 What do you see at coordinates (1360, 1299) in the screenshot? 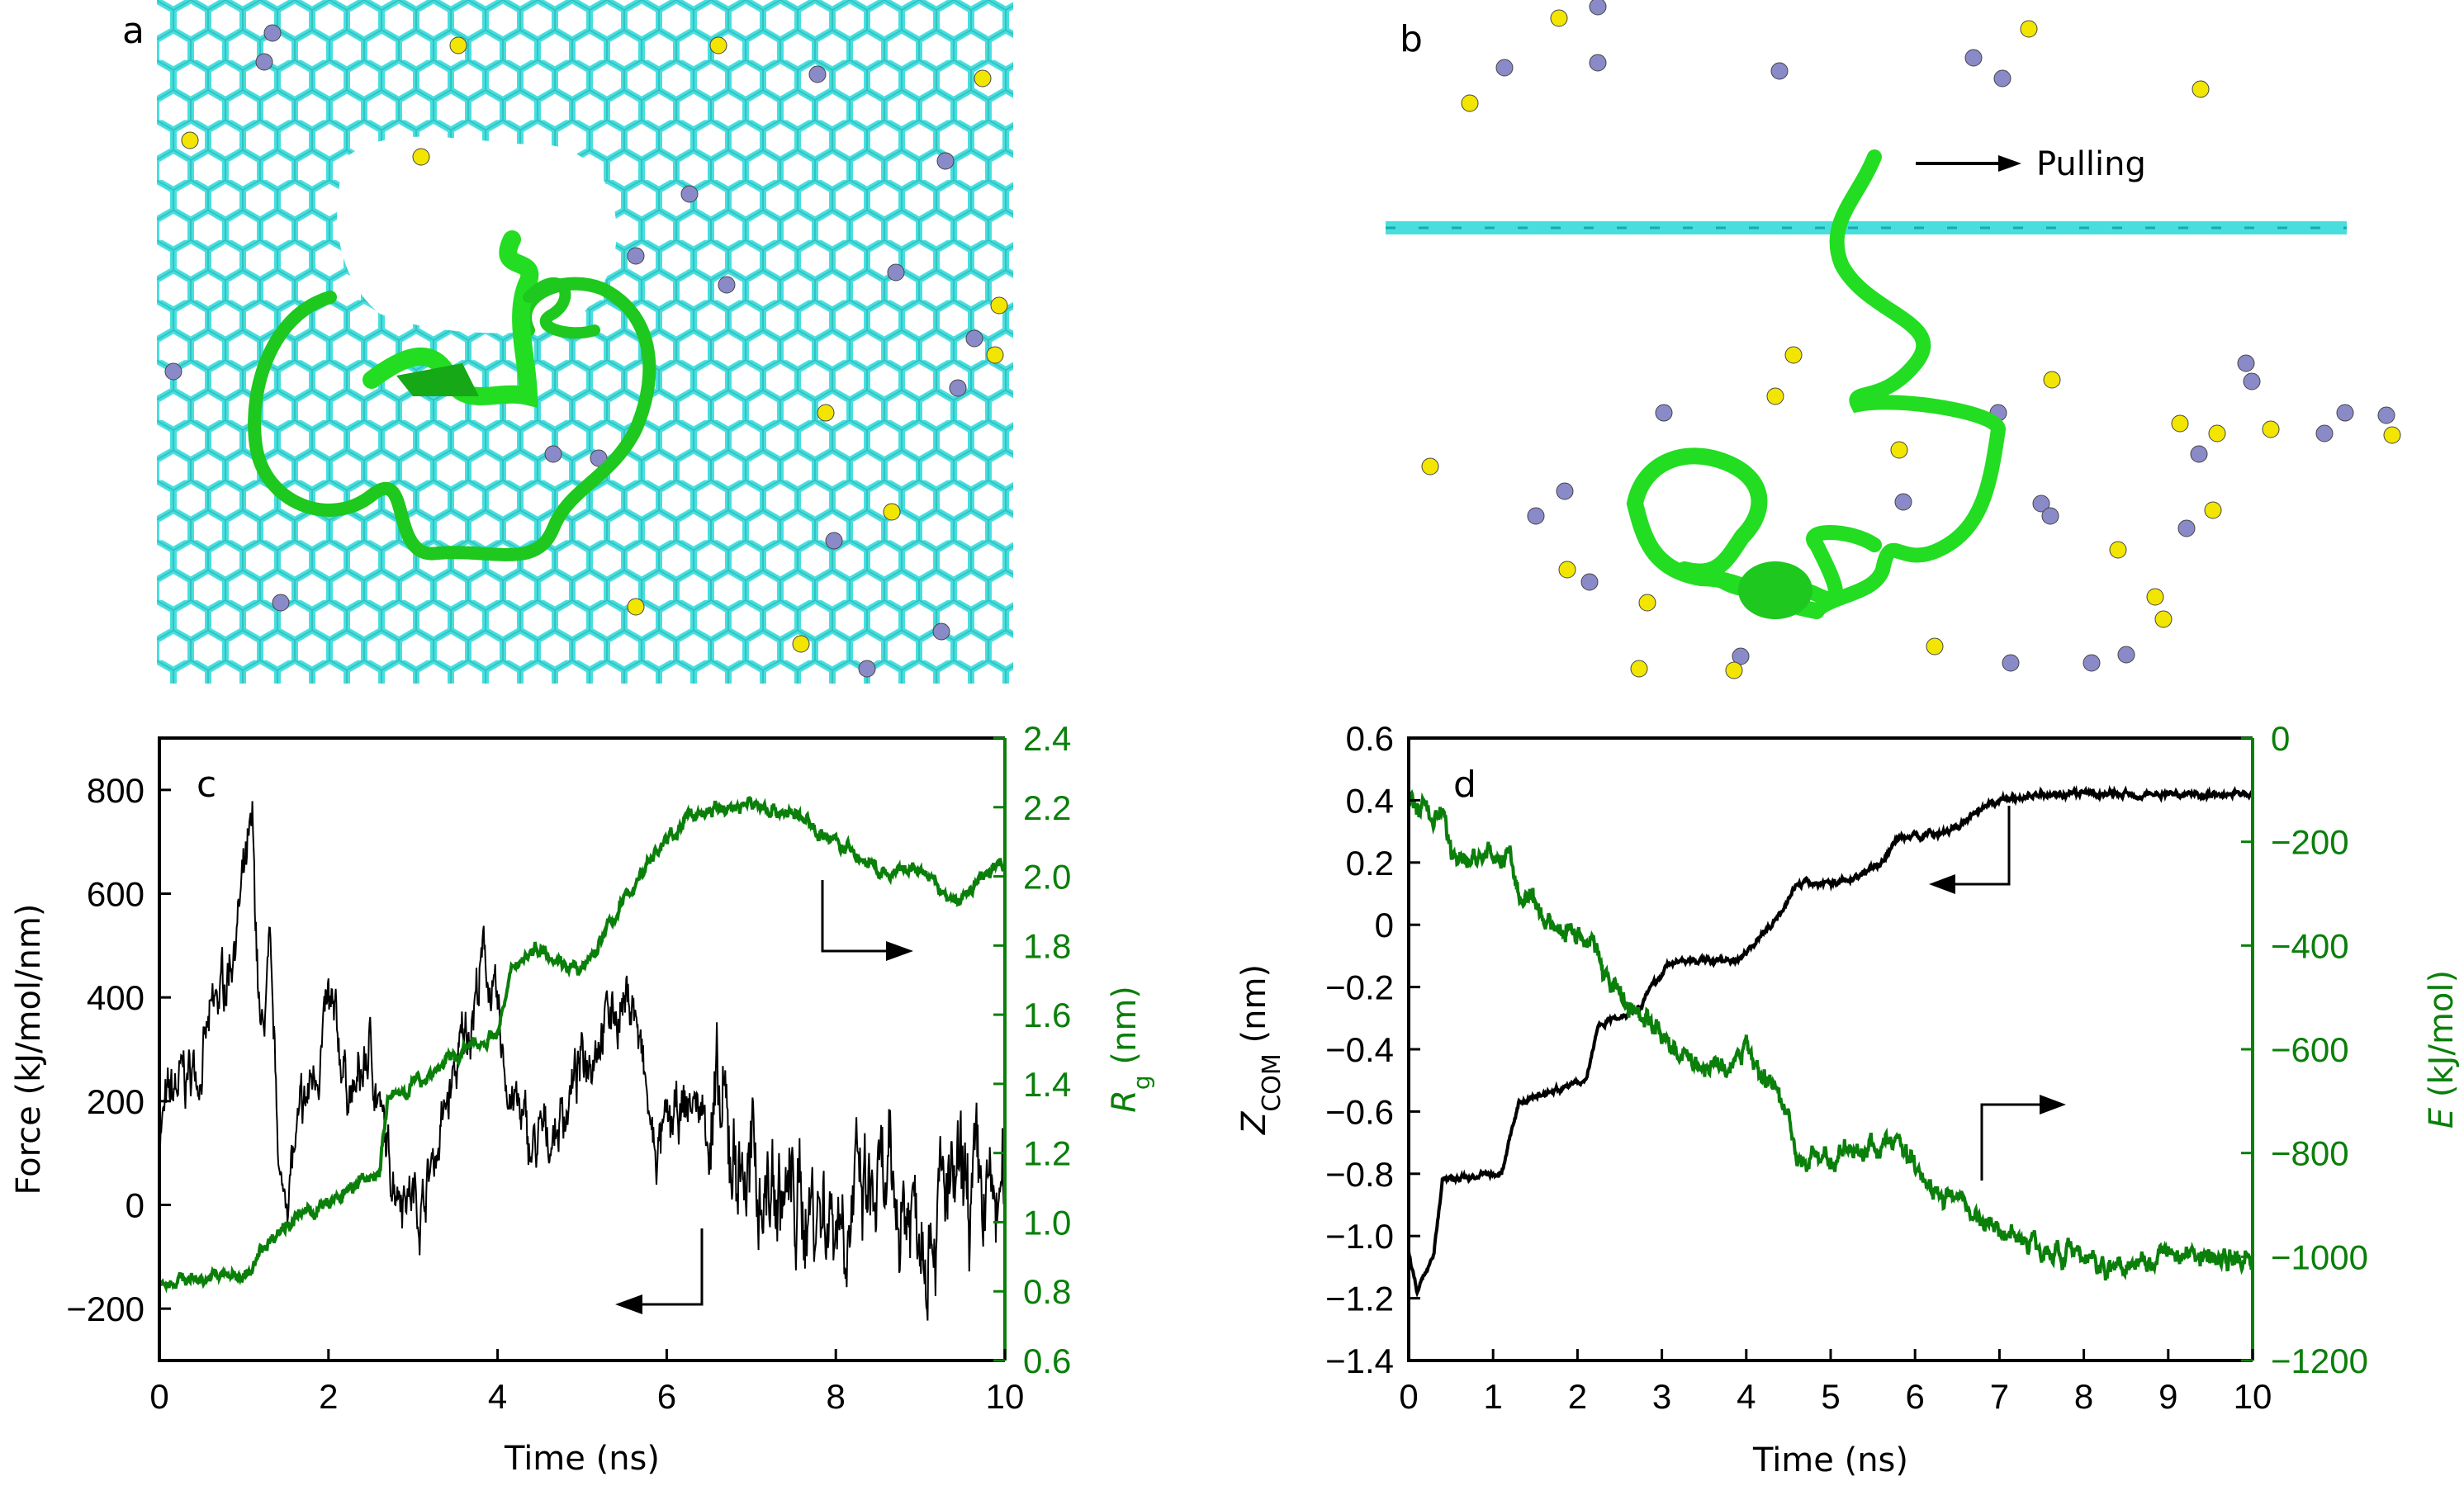
I see `y-tick-label: −1.2` at bounding box center [1360, 1299].